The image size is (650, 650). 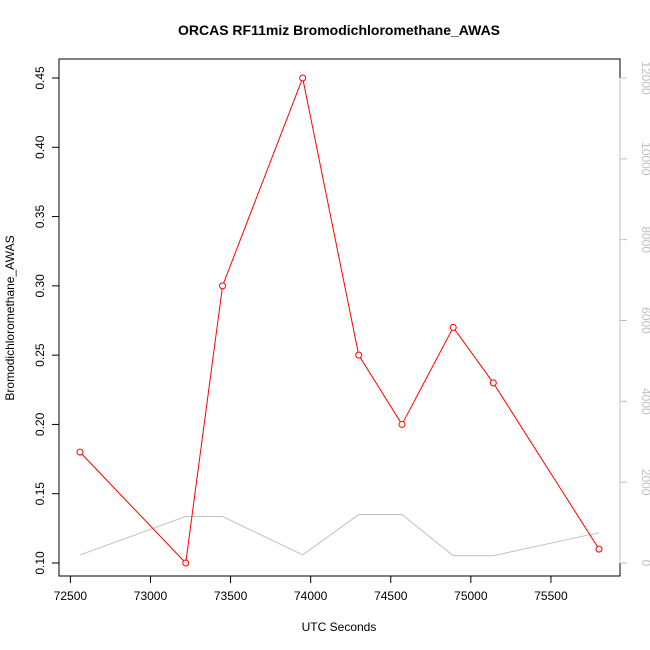 I want to click on x-axis-label: UTC Seconds, so click(x=339, y=627).